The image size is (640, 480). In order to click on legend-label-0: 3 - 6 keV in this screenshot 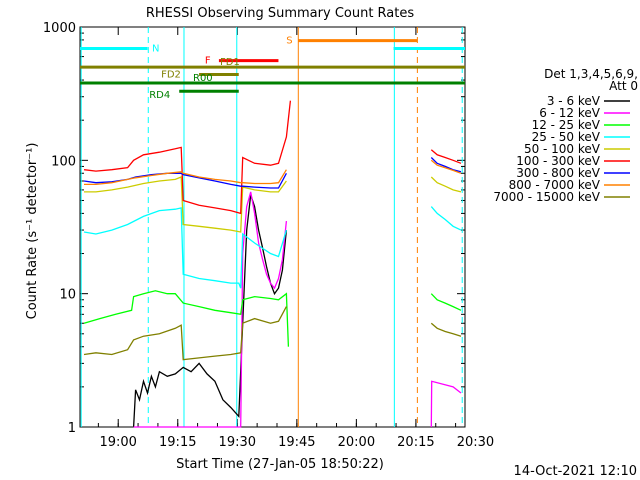, I will do `click(574, 101)`.